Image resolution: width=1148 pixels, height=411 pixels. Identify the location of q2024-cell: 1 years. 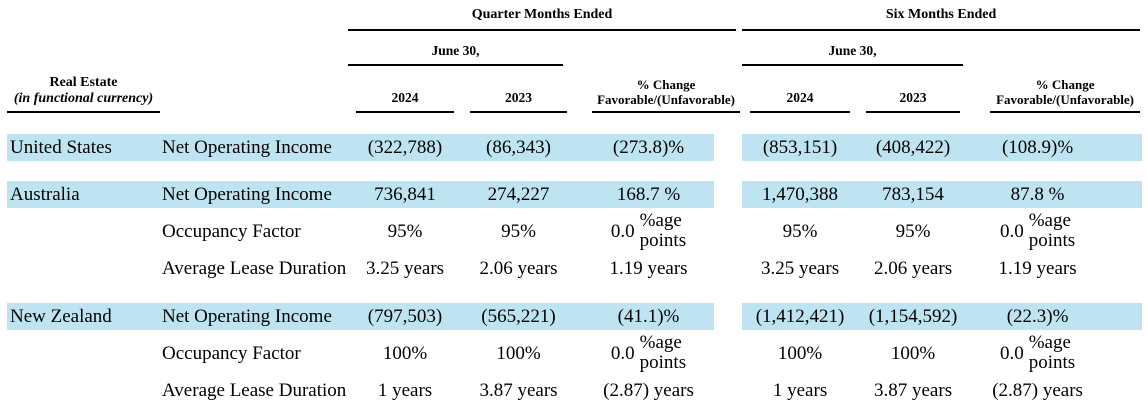
(405, 390).